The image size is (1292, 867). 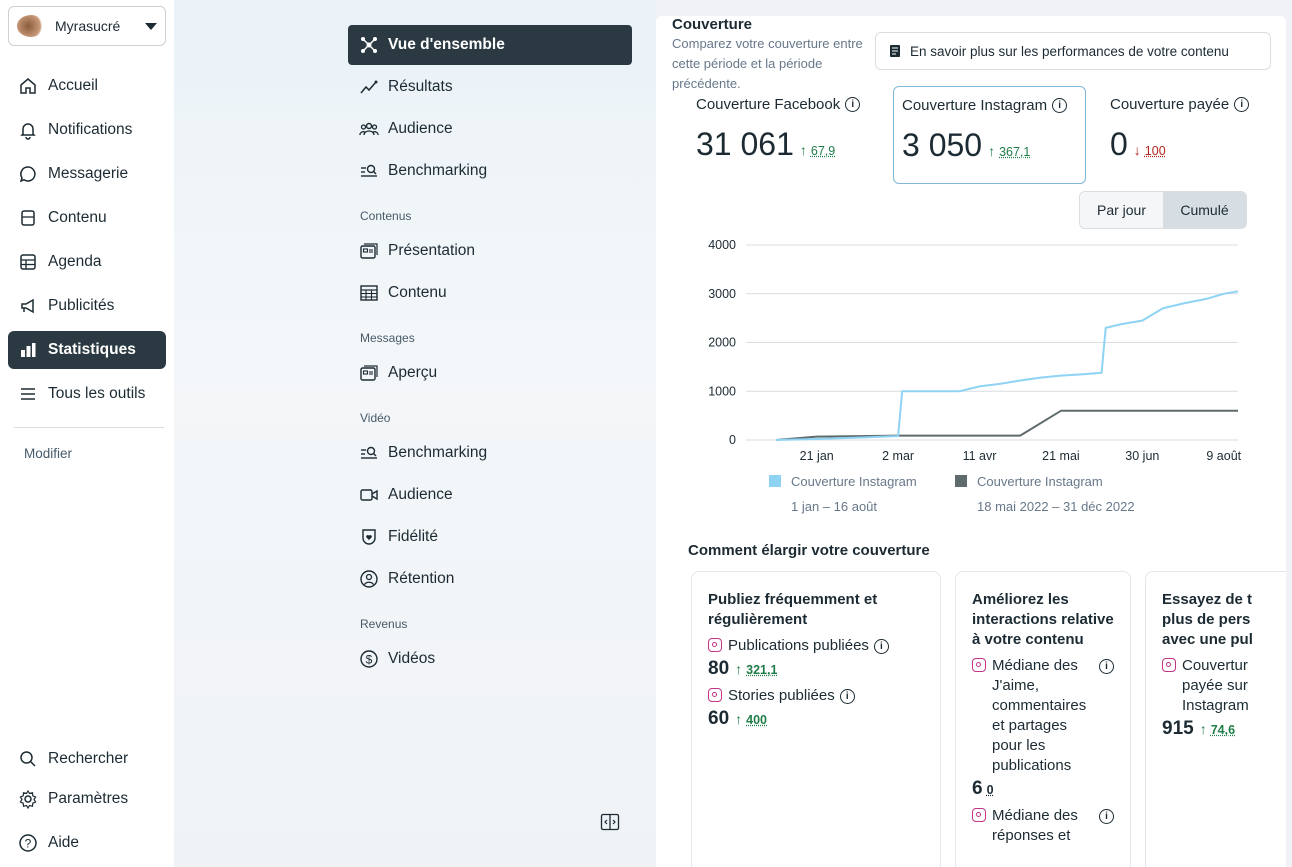 I want to click on delta-value: 0, so click(x=990, y=790).